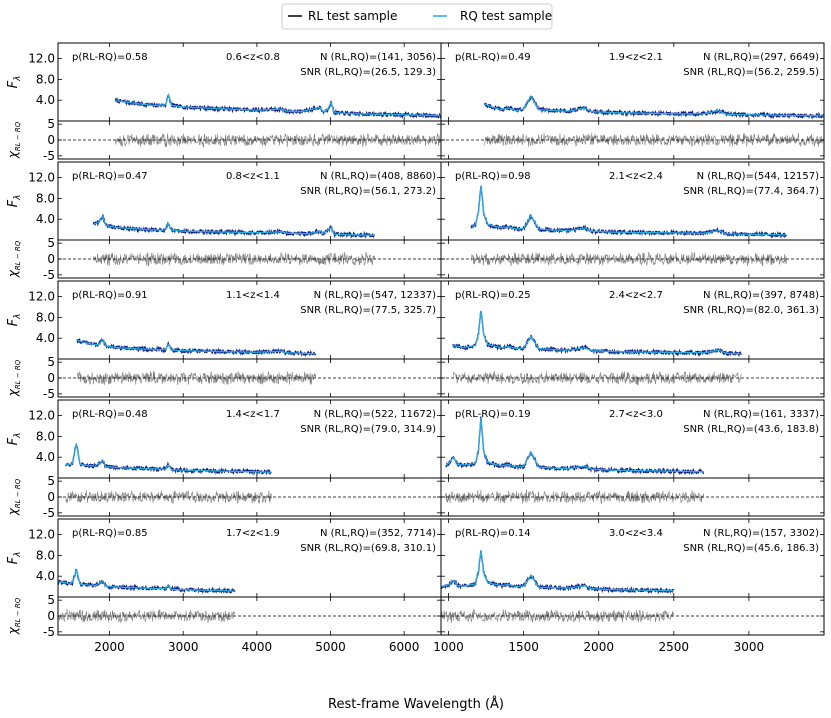 Image resolution: width=831 pixels, height=718 pixels. I want to click on count-label: N (RL,RQ)=(547, 12337), so click(375, 295).